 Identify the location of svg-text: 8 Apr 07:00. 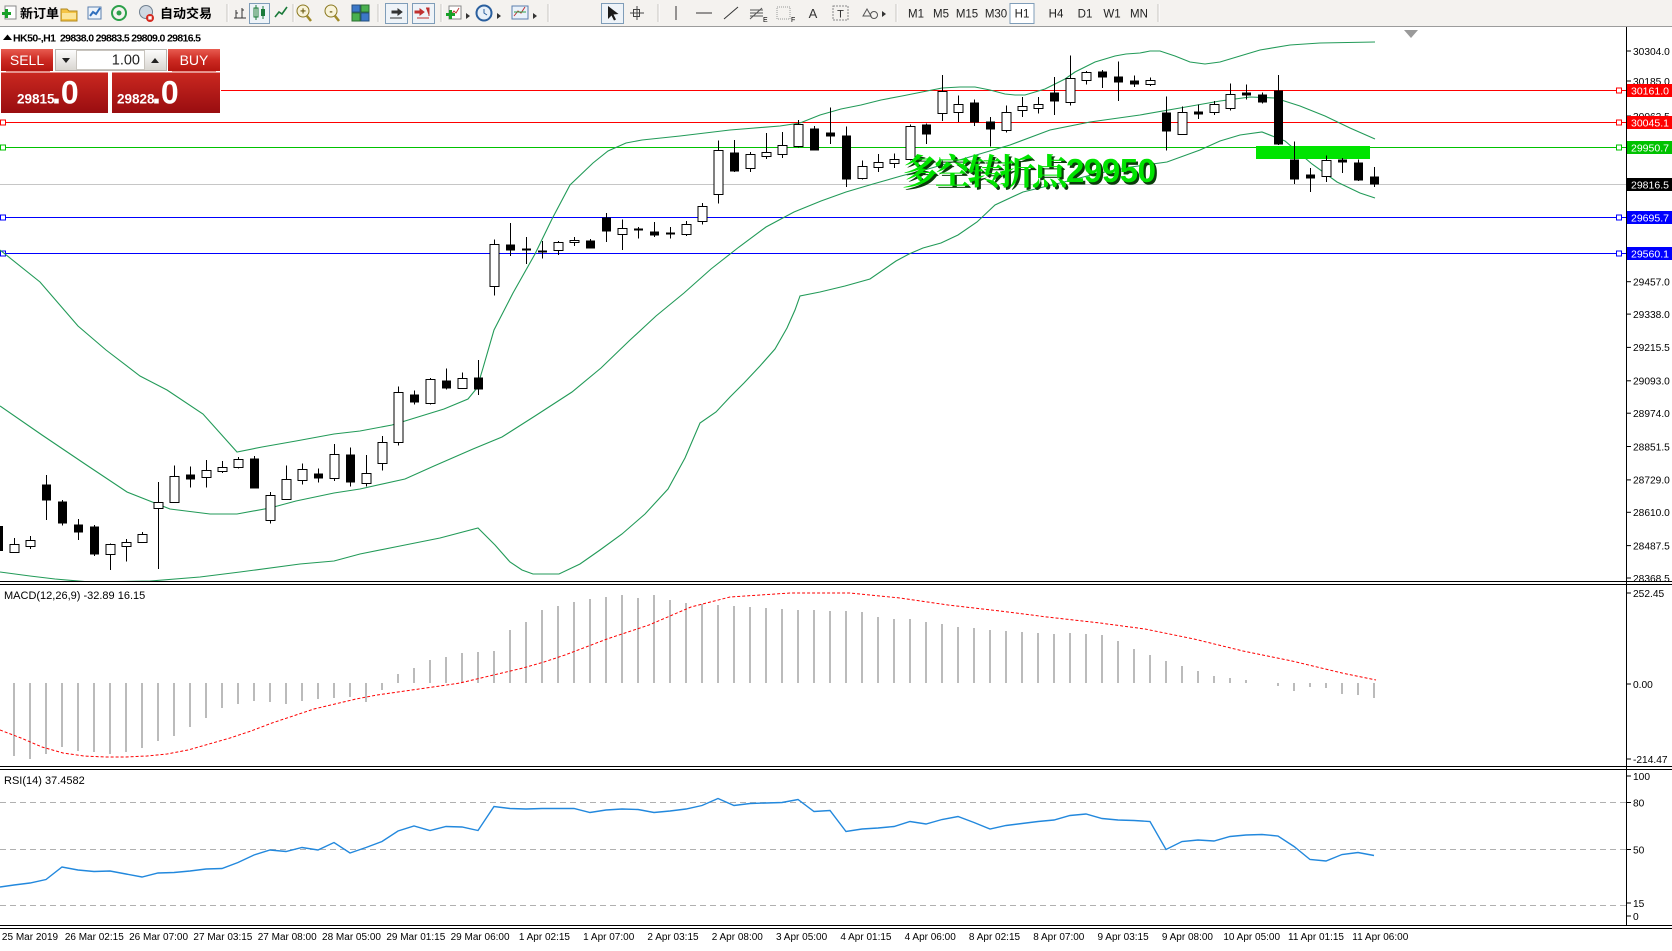
(1059, 937).